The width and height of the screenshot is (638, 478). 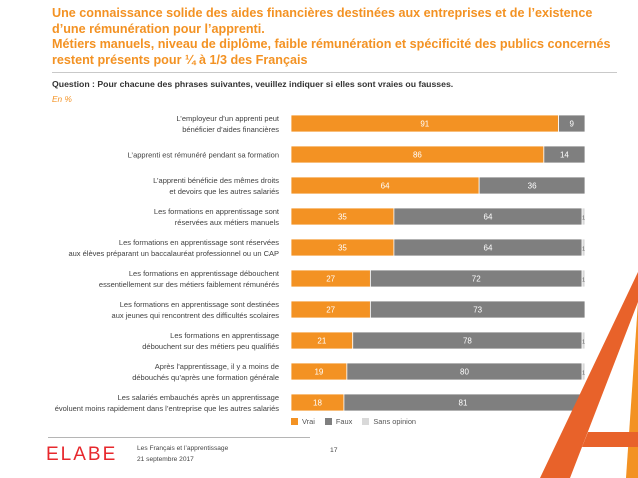 I want to click on category-label: Après l’apprentissage, il y a moins de, so click(x=217, y=366).